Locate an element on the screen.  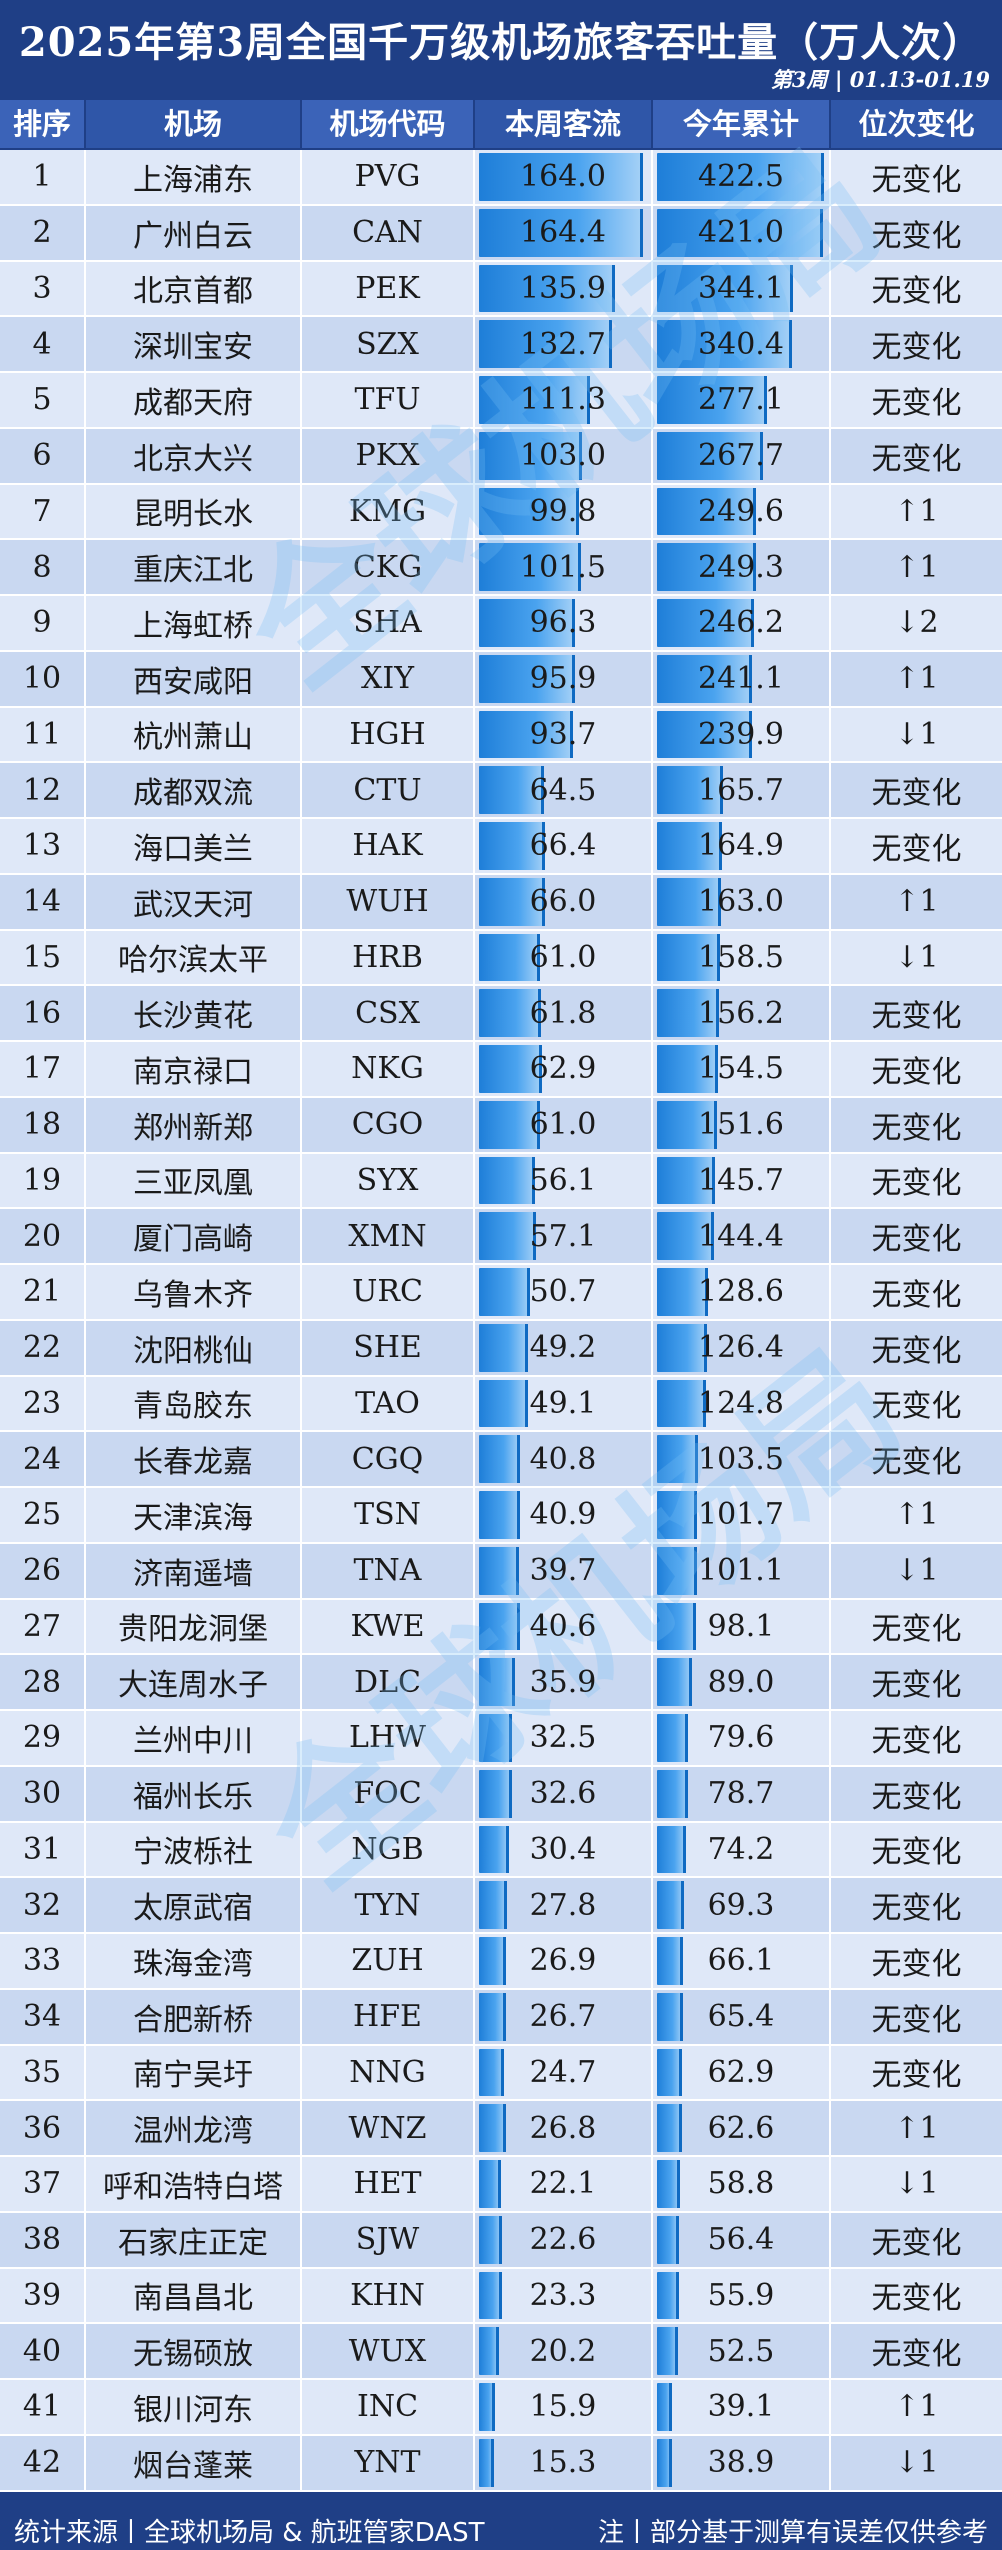
rank-cell: 33 is located at coordinates (43, 1961).